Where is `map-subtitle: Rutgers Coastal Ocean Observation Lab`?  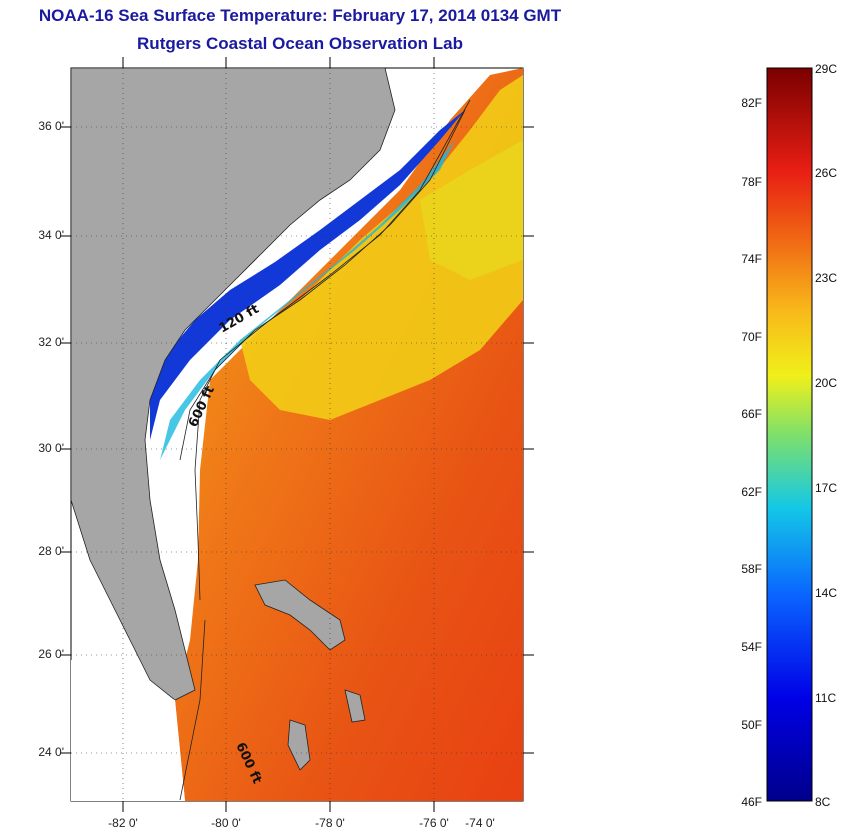
map-subtitle: Rutgers Coastal Ocean Observation Lab is located at coordinates (300, 43).